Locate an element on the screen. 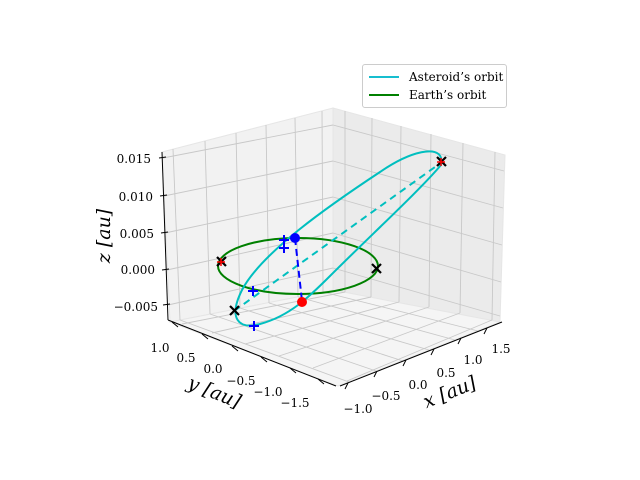 The image size is (640, 480). y-tick-labels: 1.0 0.5 0.0 −0.5 −1.0 −1.5 is located at coordinates (229, 375).